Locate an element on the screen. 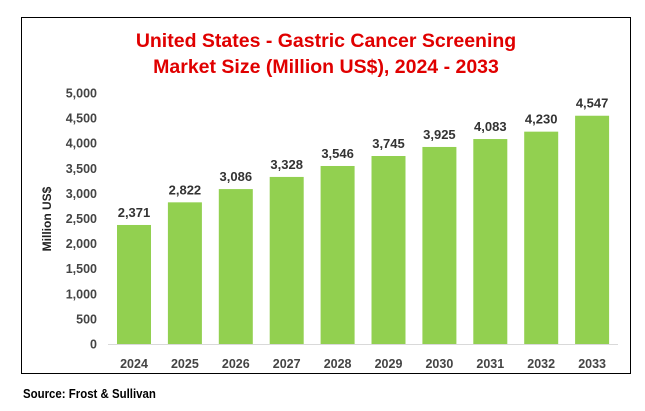 This screenshot has height=411, width=645. bar-2031 is located at coordinates (490, 241).